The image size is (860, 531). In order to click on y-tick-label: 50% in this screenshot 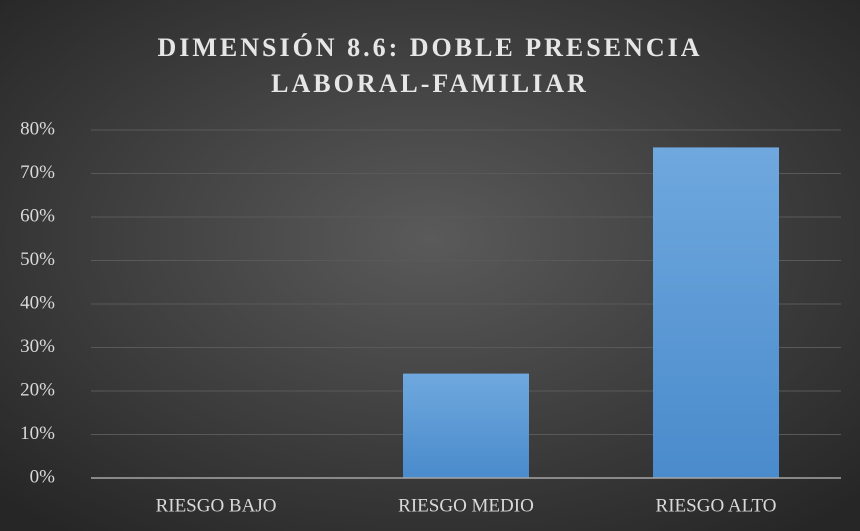, I will do `click(37, 259)`.